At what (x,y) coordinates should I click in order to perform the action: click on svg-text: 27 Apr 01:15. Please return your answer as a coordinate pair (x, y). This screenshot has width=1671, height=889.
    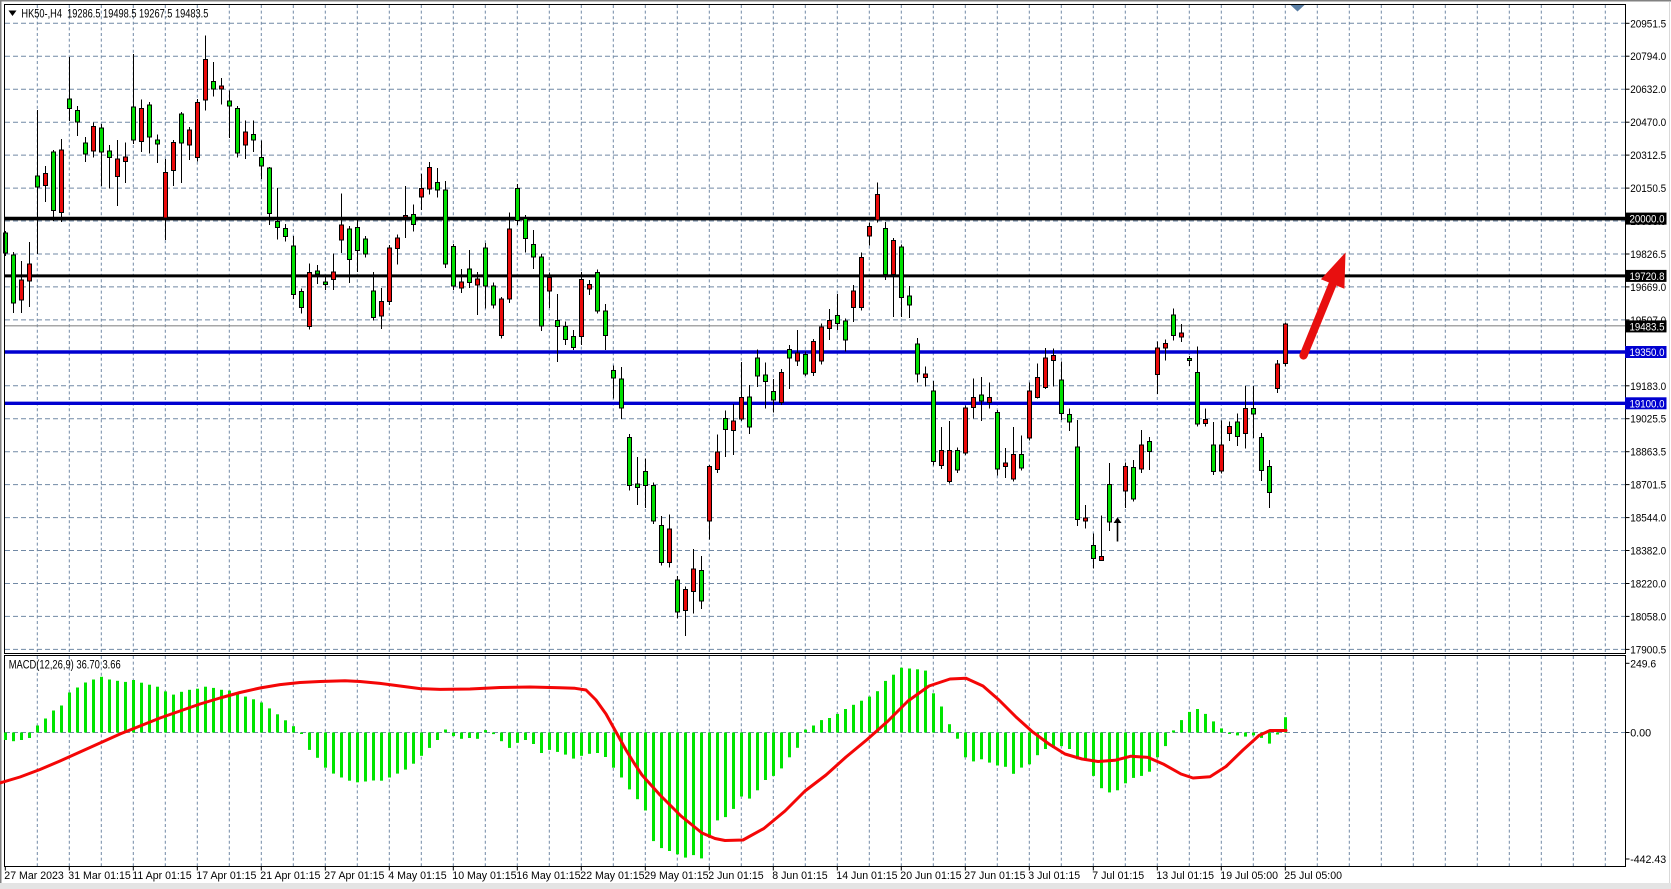
    Looking at the image, I should click on (354, 876).